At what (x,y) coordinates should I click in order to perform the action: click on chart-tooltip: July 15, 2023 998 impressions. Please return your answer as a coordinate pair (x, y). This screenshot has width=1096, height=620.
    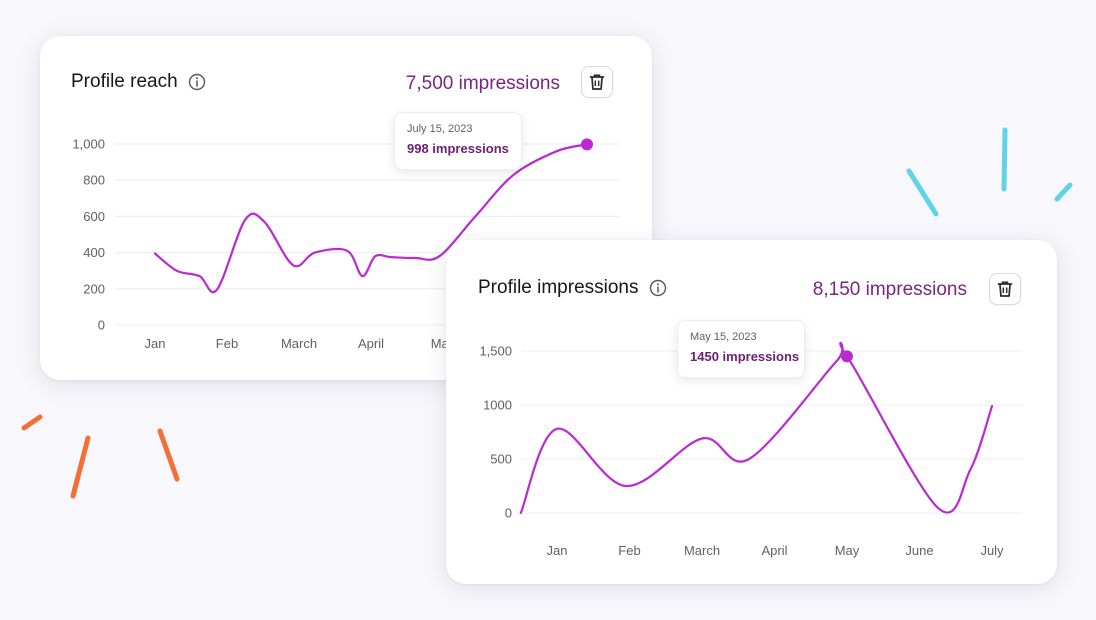
    Looking at the image, I should click on (458, 141).